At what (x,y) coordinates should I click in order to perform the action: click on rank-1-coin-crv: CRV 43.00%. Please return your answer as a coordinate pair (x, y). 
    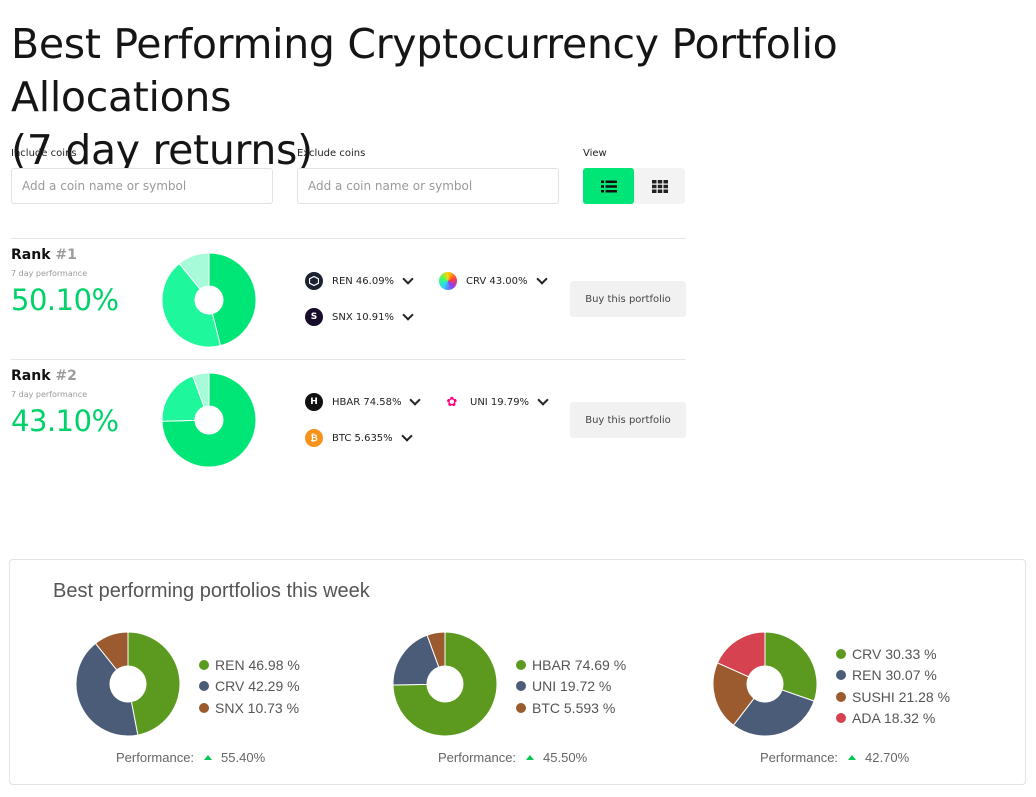
    Looking at the image, I should click on (493, 281).